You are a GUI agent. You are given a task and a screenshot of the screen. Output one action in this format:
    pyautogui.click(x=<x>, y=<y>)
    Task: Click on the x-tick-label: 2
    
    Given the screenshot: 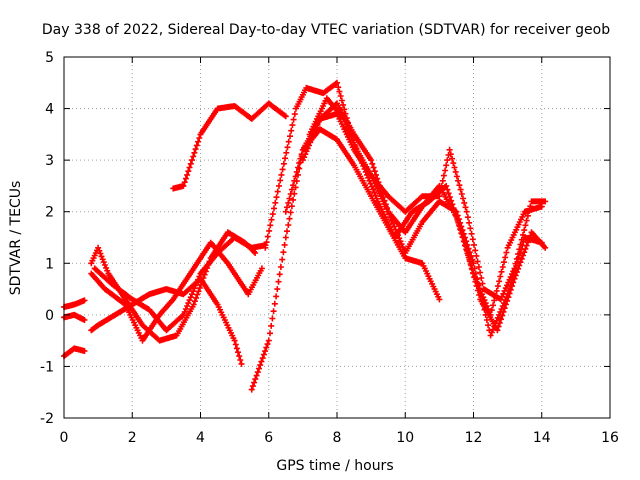 What is the action you would take?
    pyautogui.click(x=132, y=438)
    